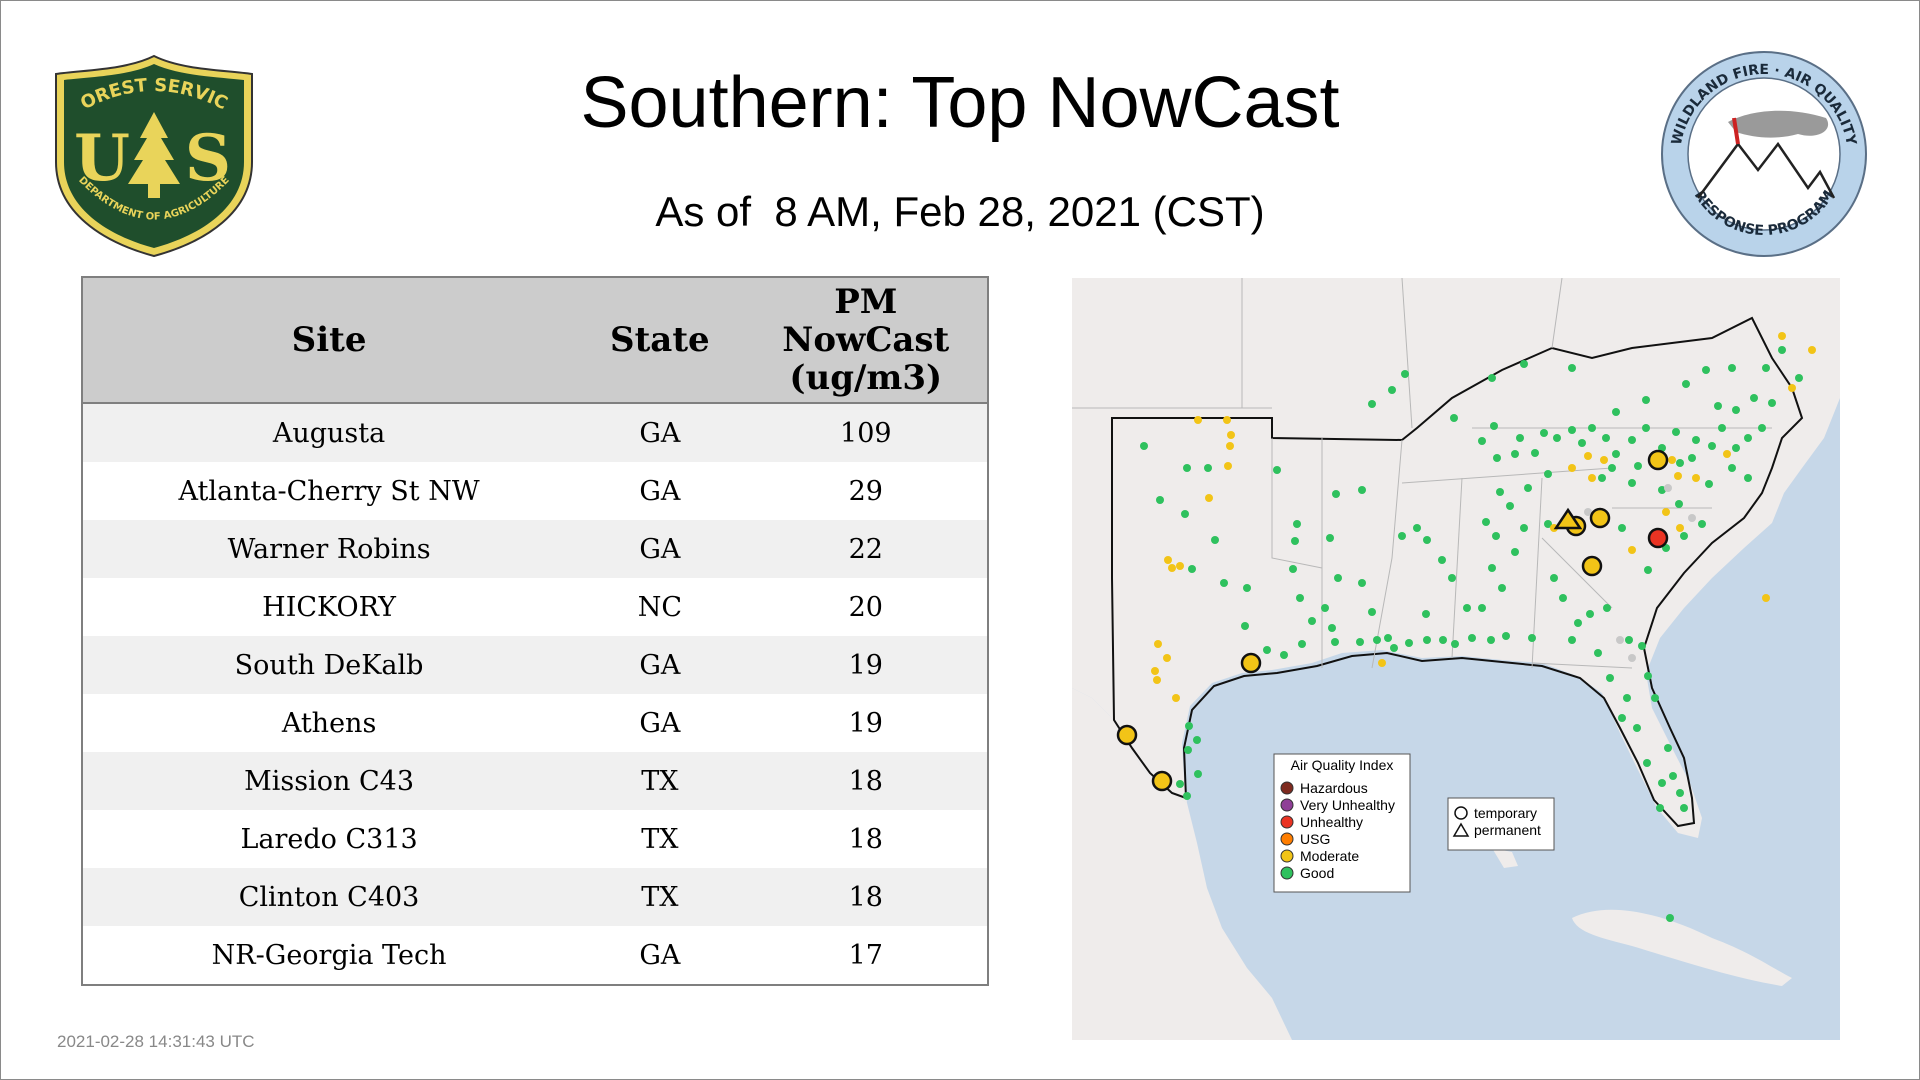  What do you see at coordinates (1658, 538) in the screenshot?
I see `site-augusta` at bounding box center [1658, 538].